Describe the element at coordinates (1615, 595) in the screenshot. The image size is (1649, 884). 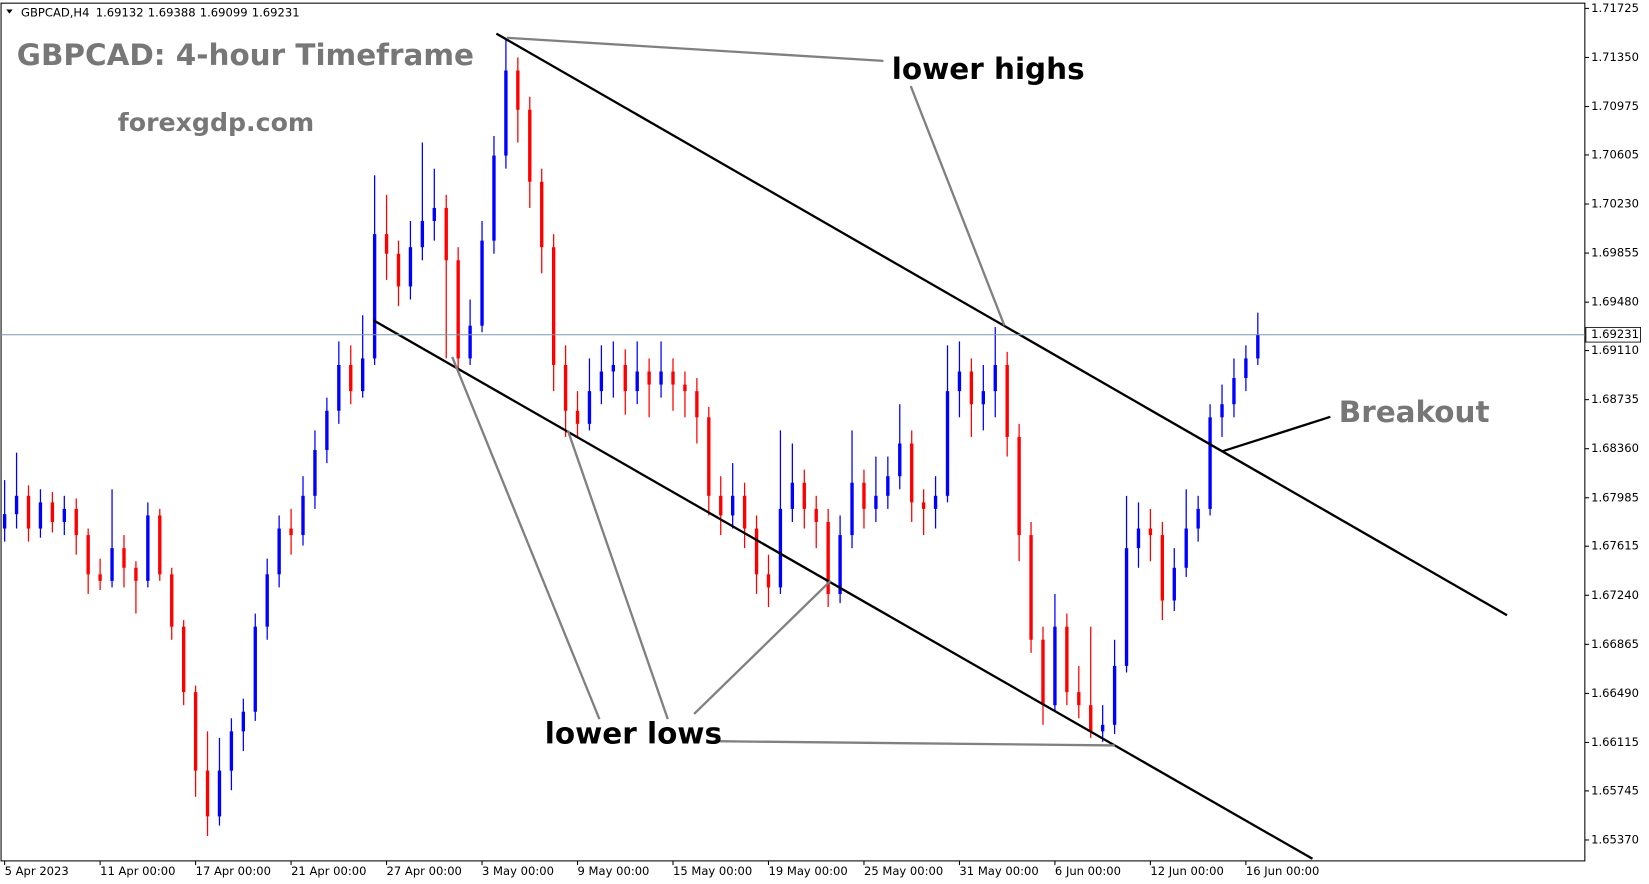
I see `y-tick-label: 1.67240` at that location.